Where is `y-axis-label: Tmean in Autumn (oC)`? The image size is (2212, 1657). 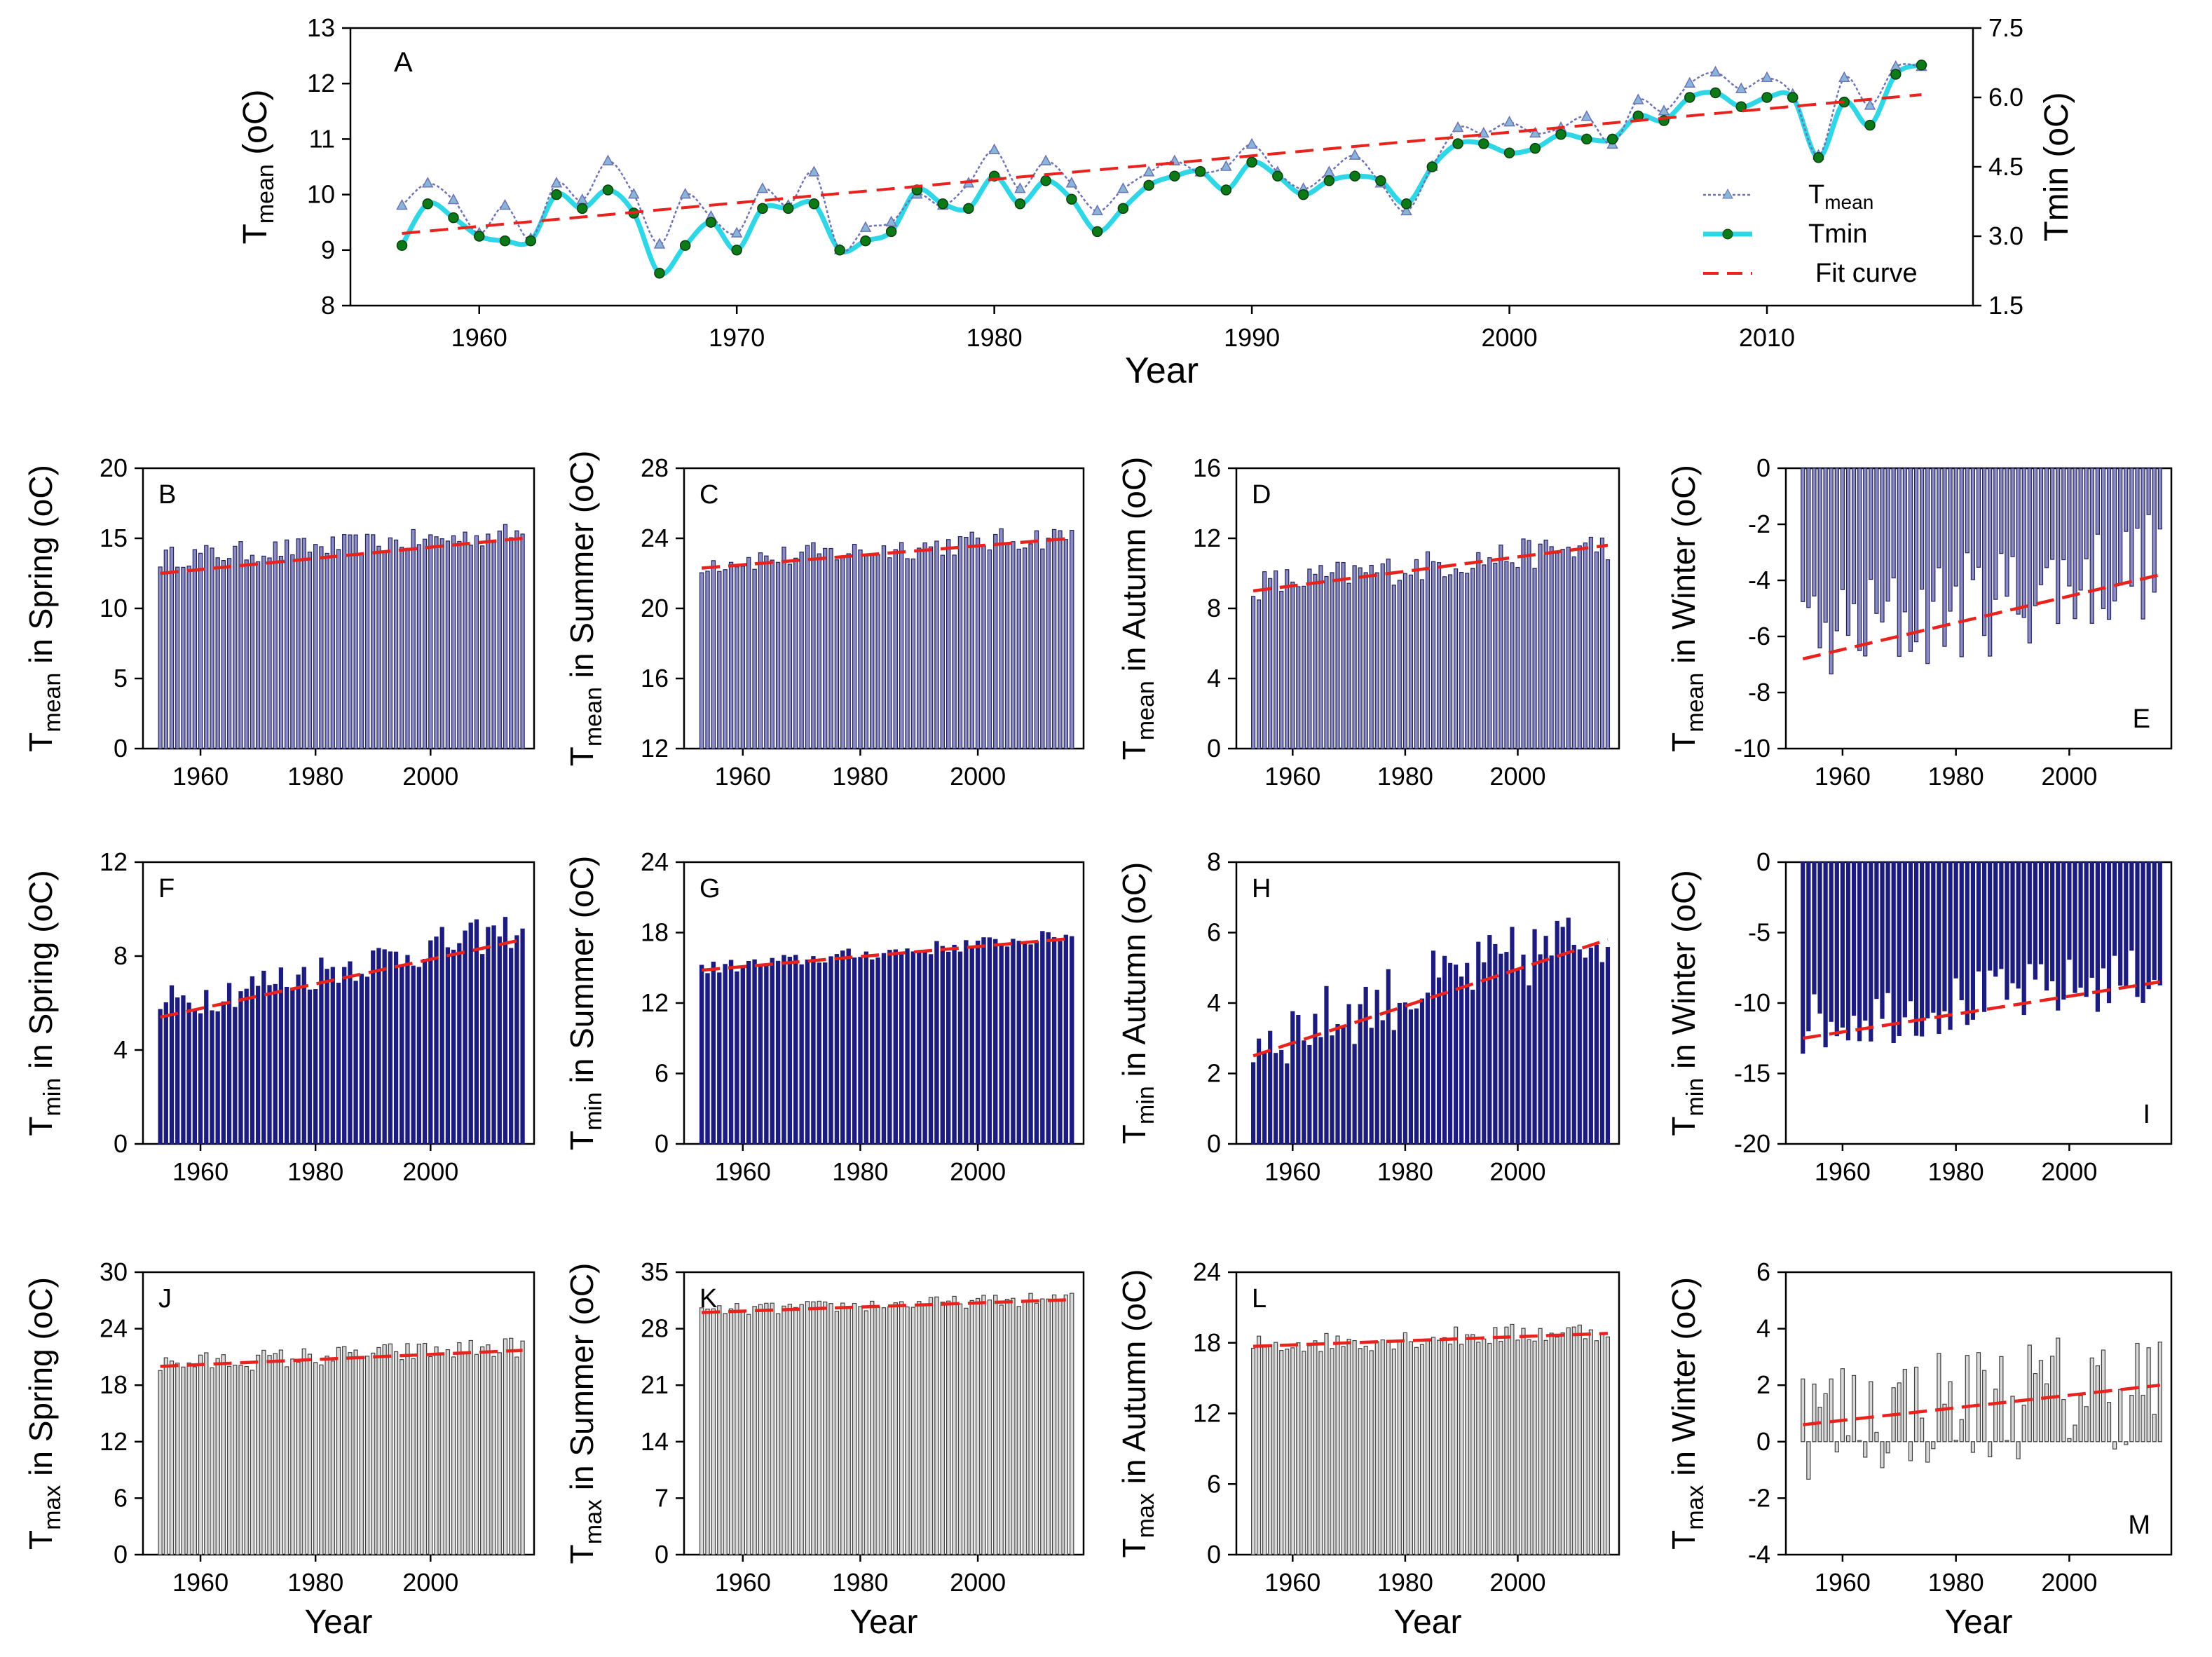
y-axis-label: Tmean in Autumn (oC) is located at coordinates (1137, 609).